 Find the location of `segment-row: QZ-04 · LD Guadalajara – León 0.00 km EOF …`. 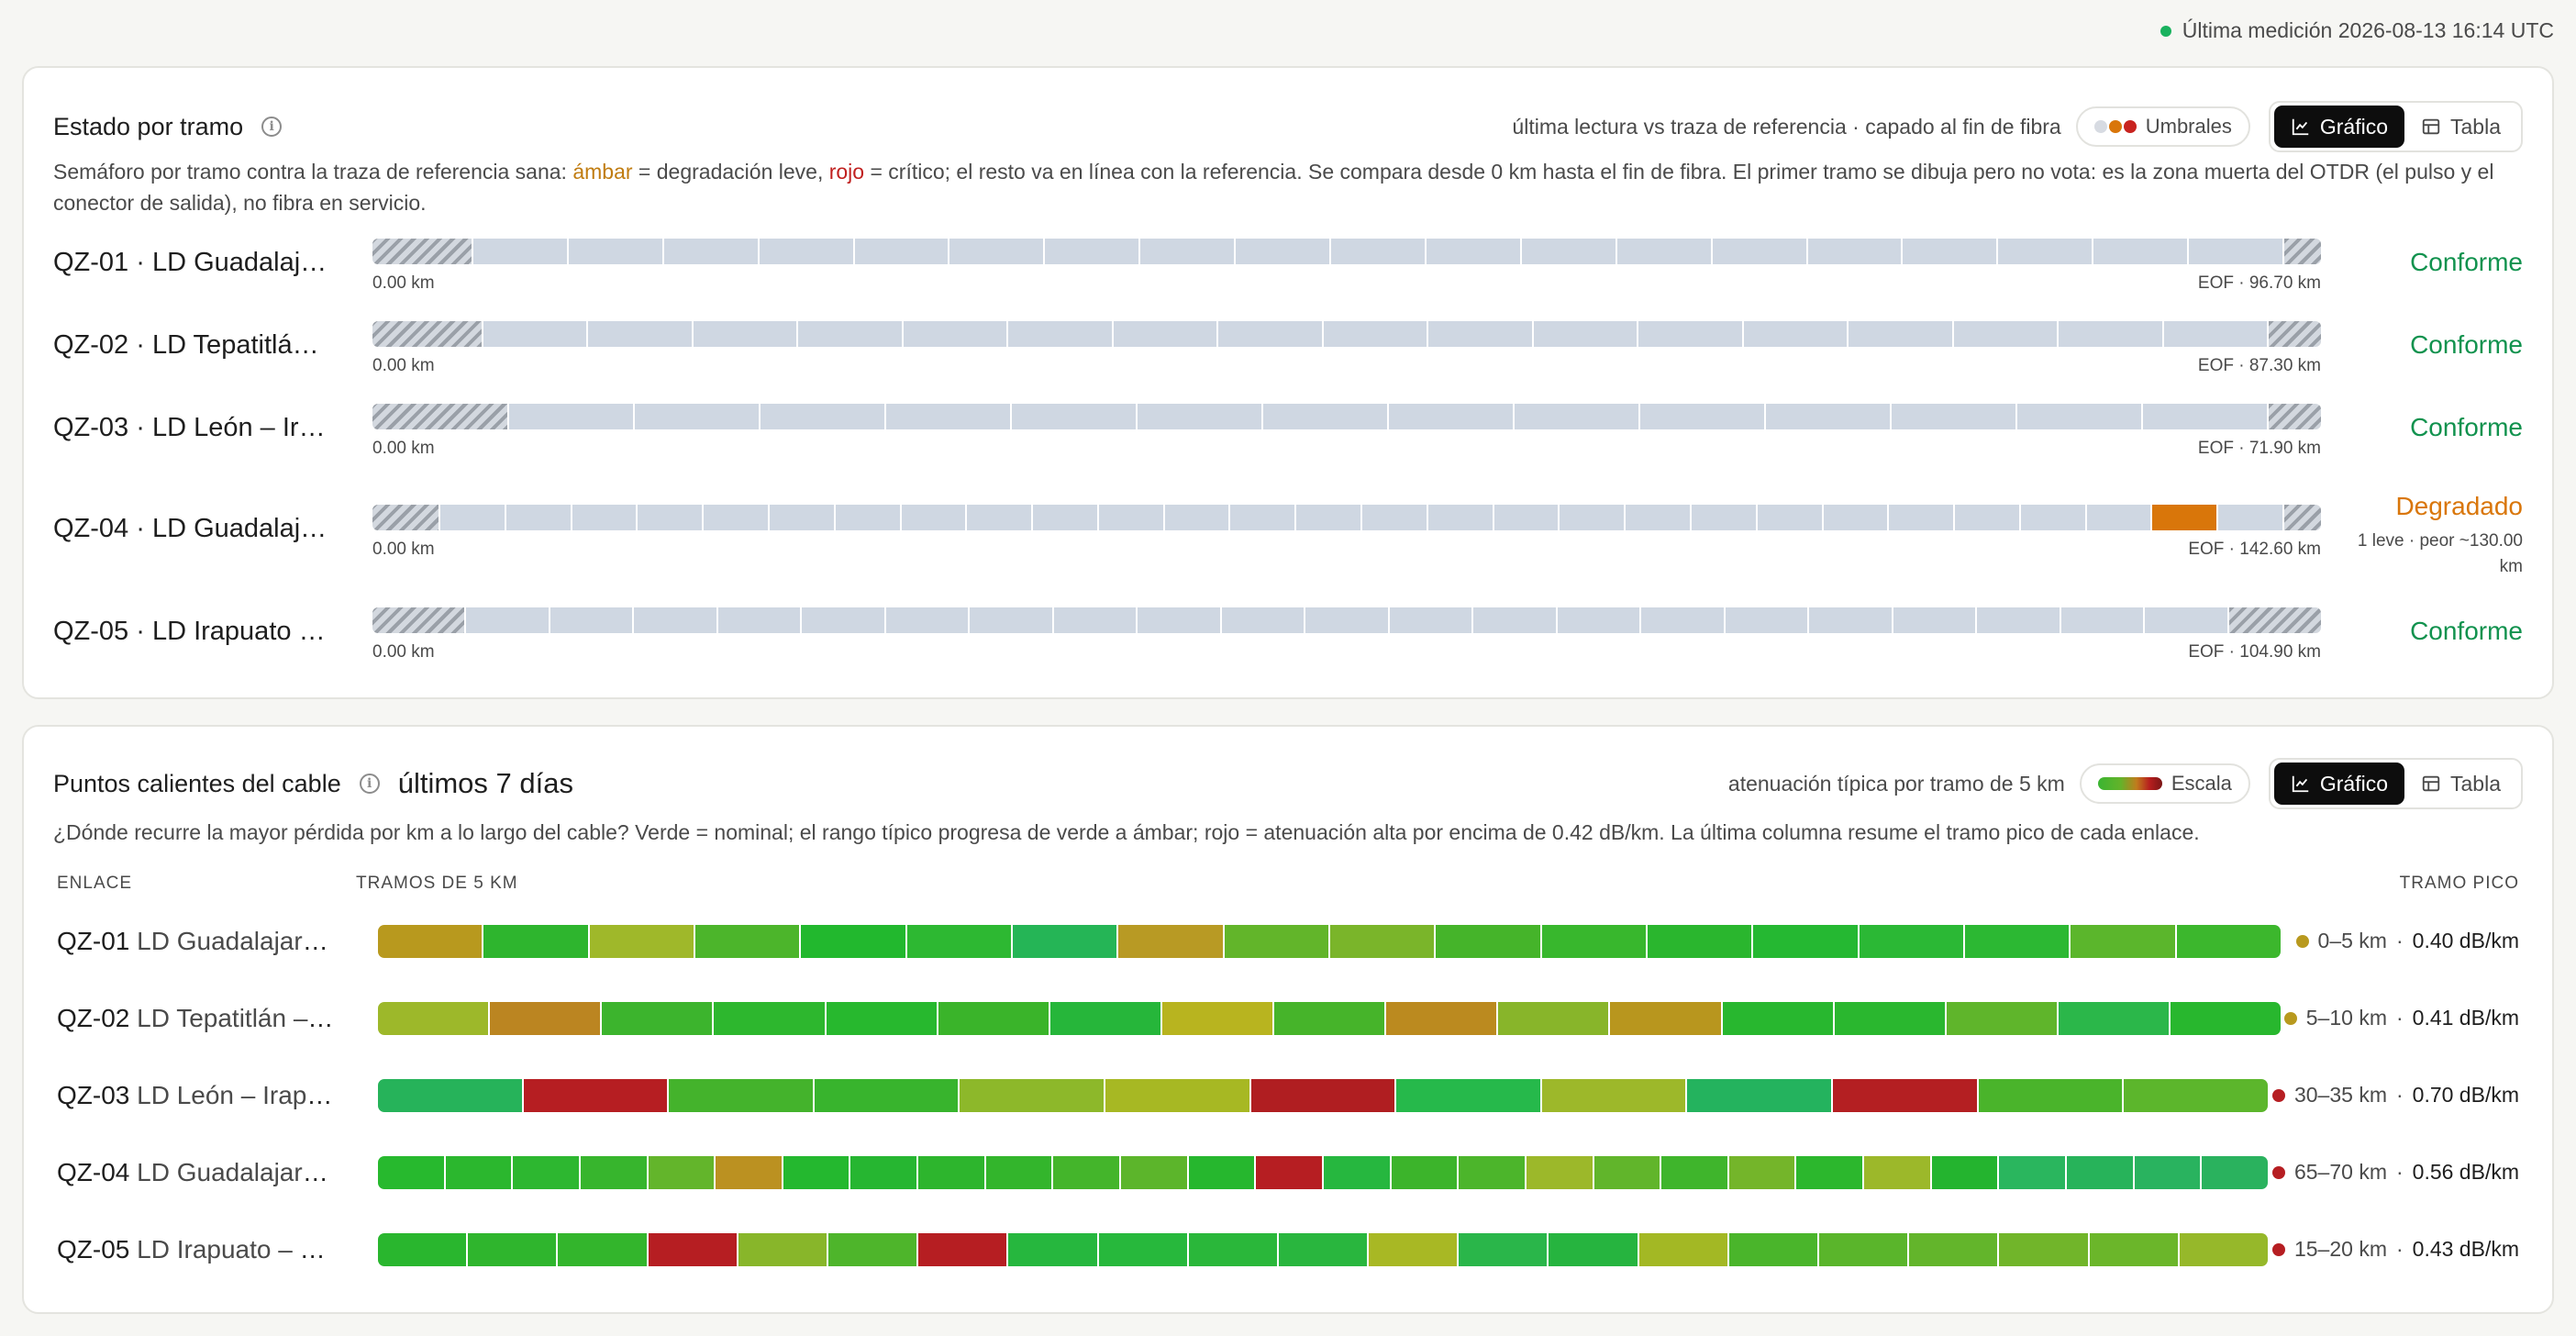

segment-row: QZ-04 · LD Guadalajara – León 0.00 km EOF … is located at coordinates (1288, 534).